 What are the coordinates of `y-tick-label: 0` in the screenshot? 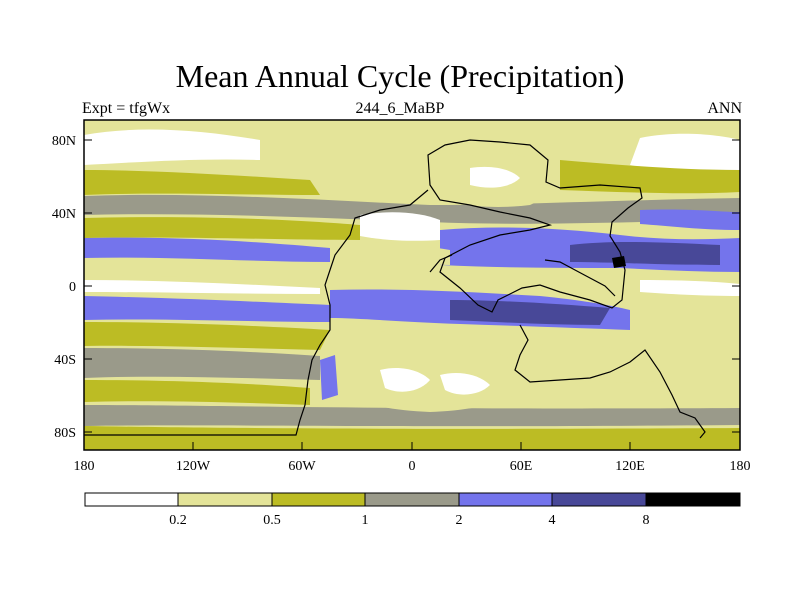 It's located at (72, 287).